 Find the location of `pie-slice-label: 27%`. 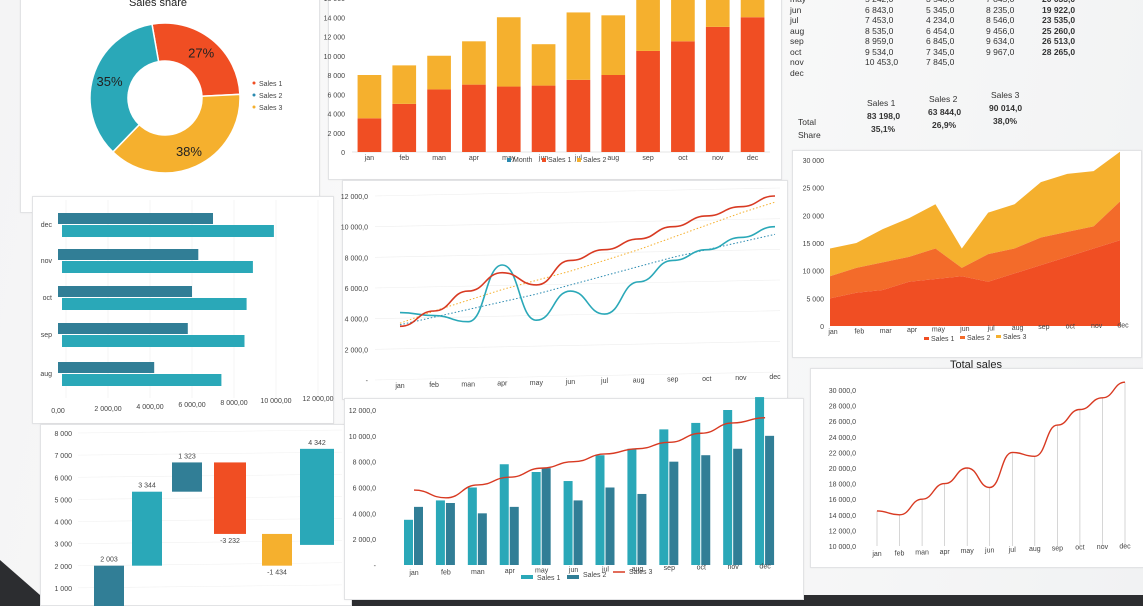

pie-slice-label: 27% is located at coordinates (201, 53).